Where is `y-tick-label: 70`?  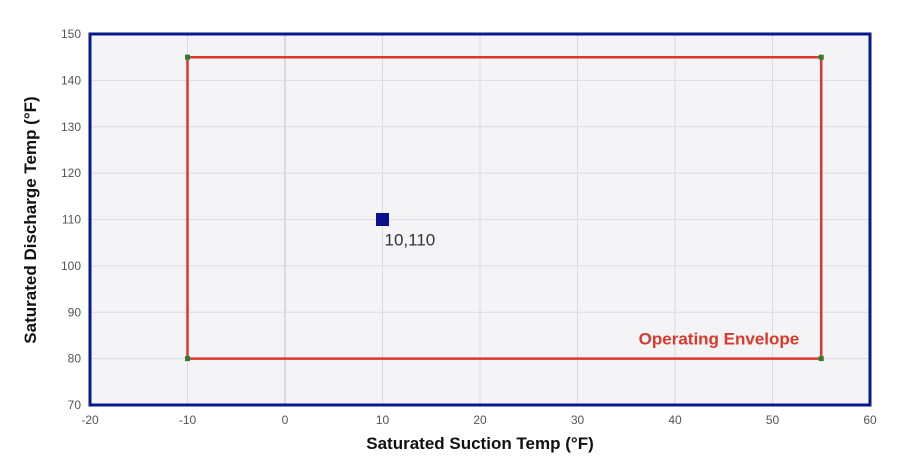 y-tick-label: 70 is located at coordinates (75, 405).